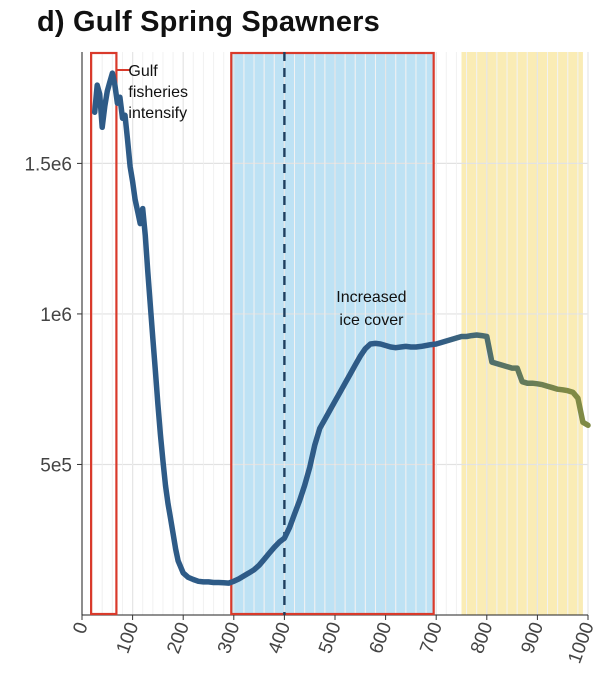 The width and height of the screenshot is (603, 684). What do you see at coordinates (128, 638) in the screenshot?
I see `x-tick-label: 100` at bounding box center [128, 638].